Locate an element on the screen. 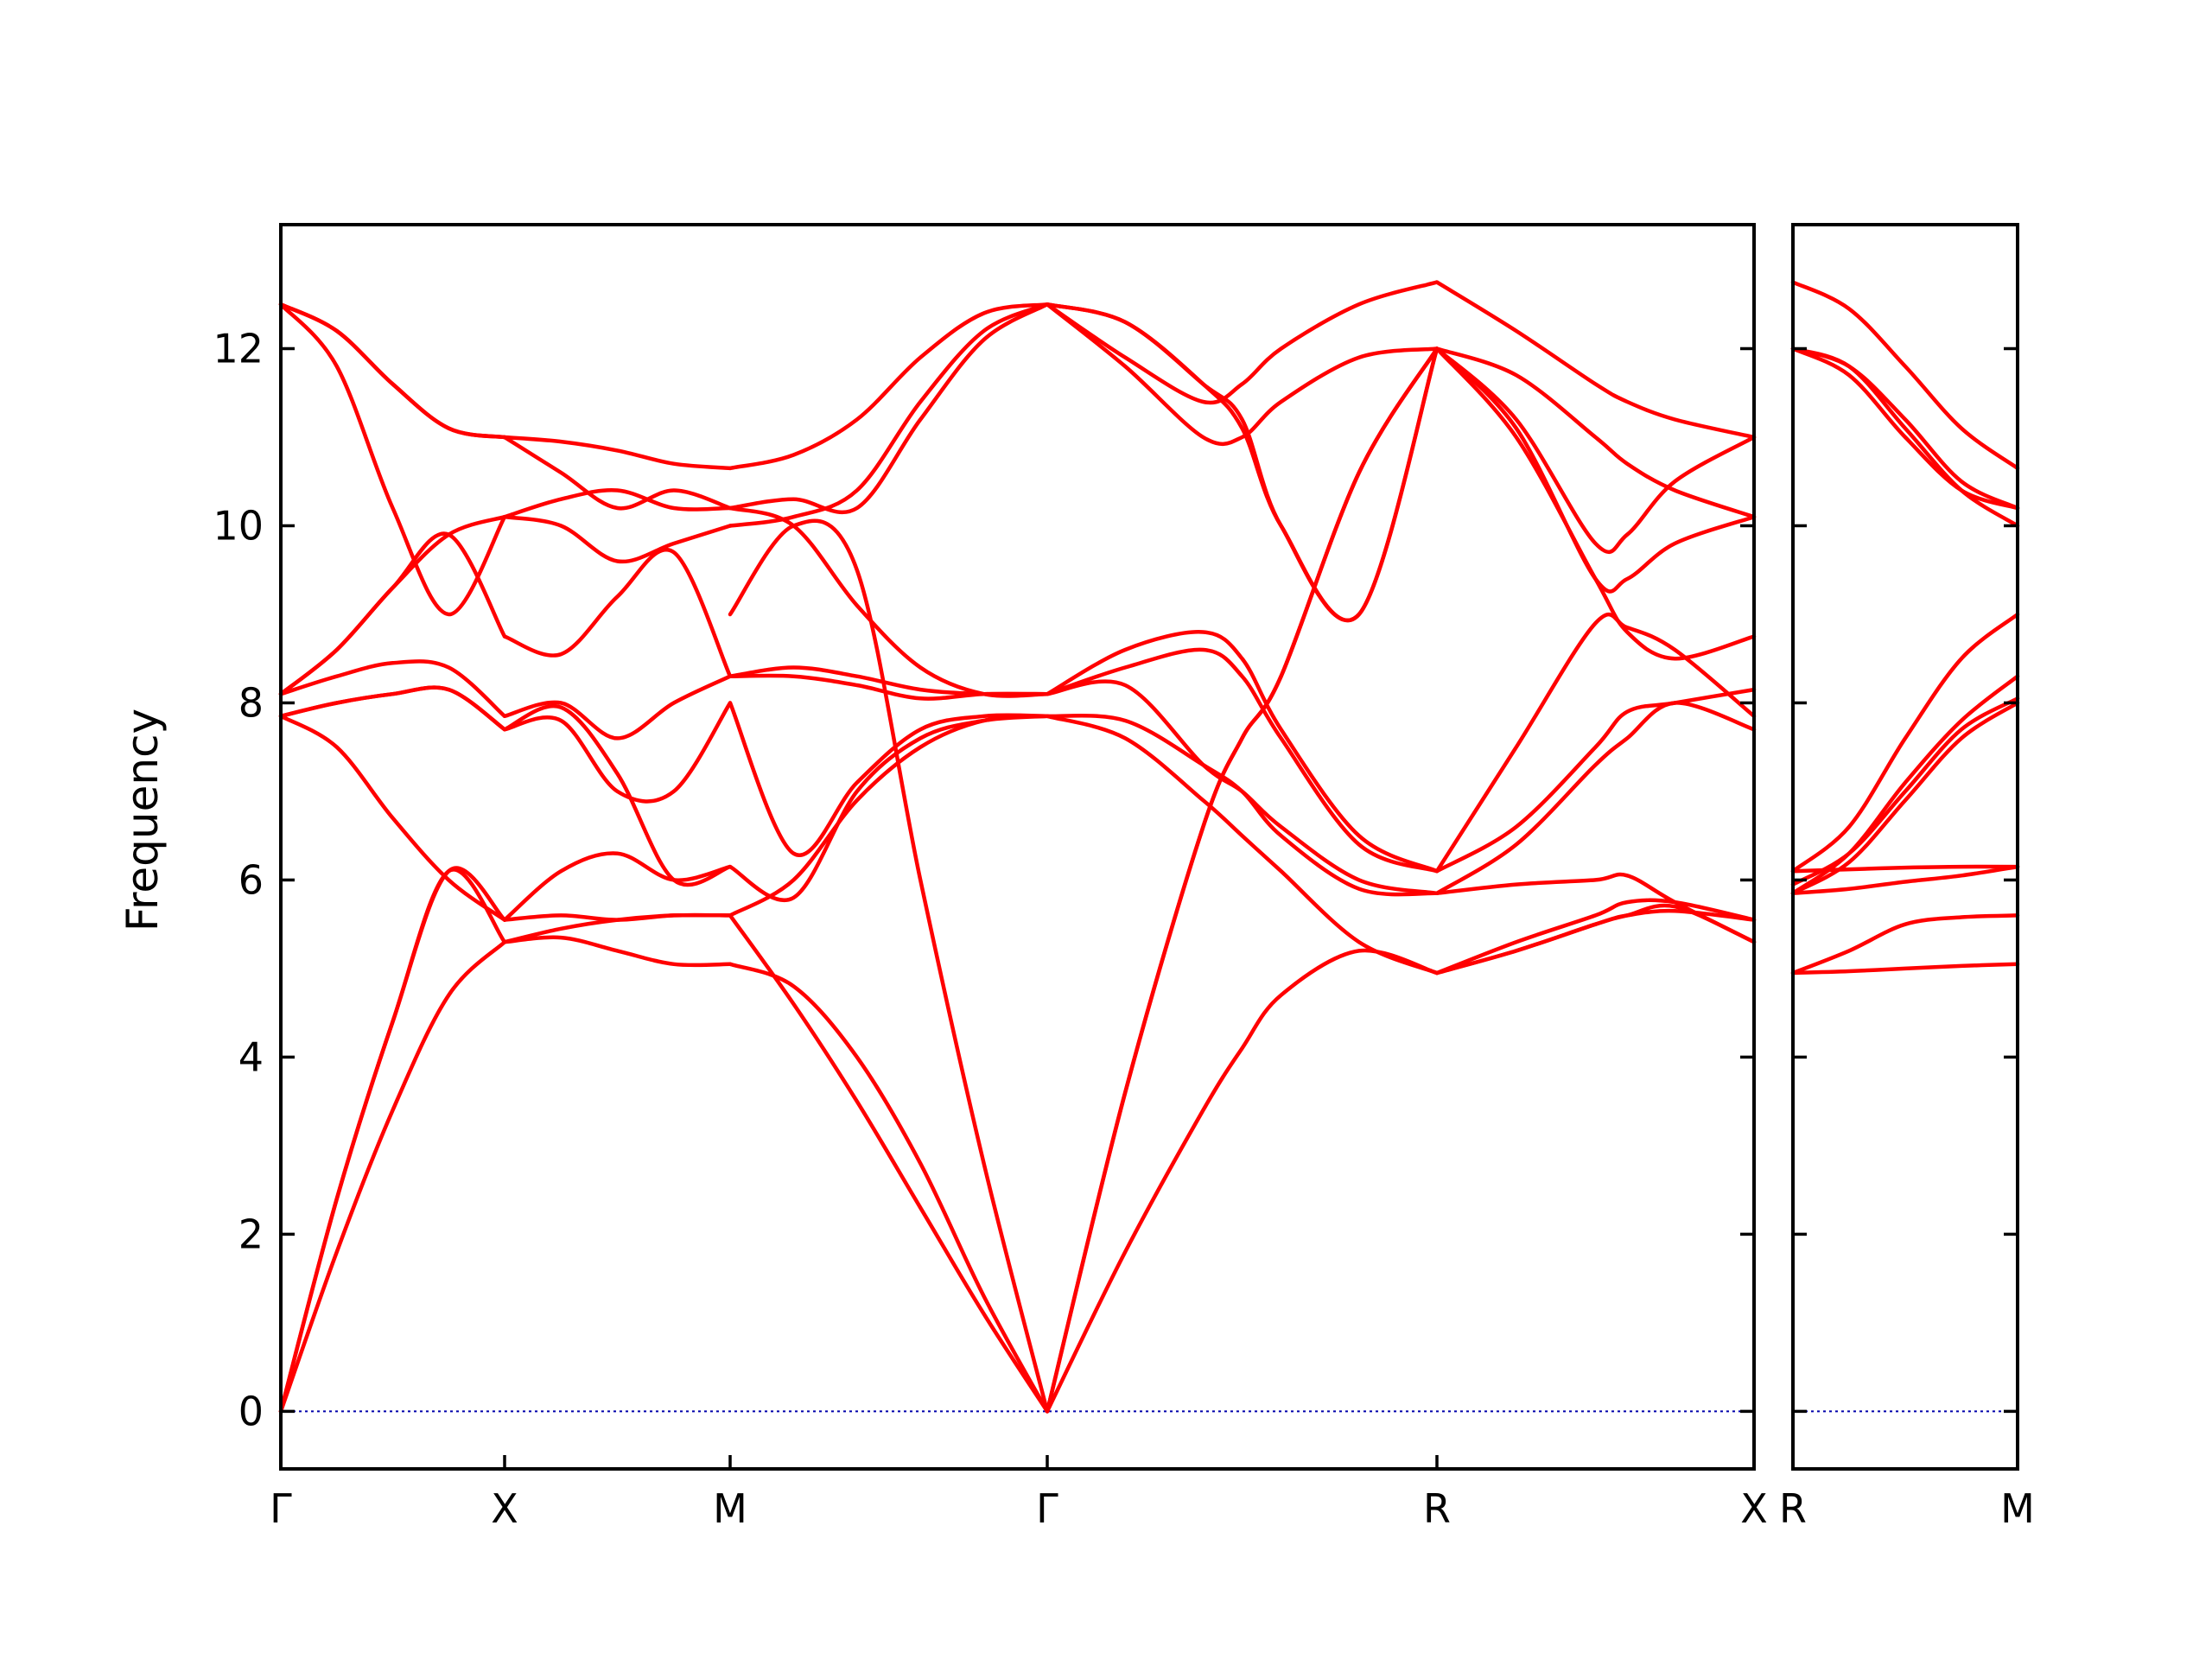 The height and width of the screenshot is (1659, 2212). band-line-7-R-M is located at coordinates (1905, 743).